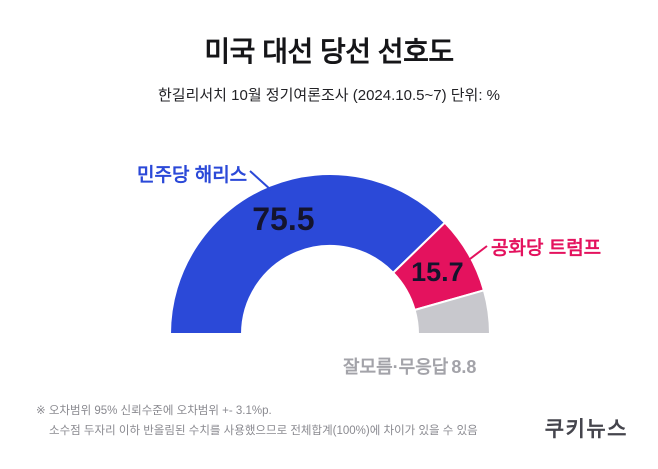  Describe the element at coordinates (260, 180) in the screenshot. I see `callout-line-harris` at that location.